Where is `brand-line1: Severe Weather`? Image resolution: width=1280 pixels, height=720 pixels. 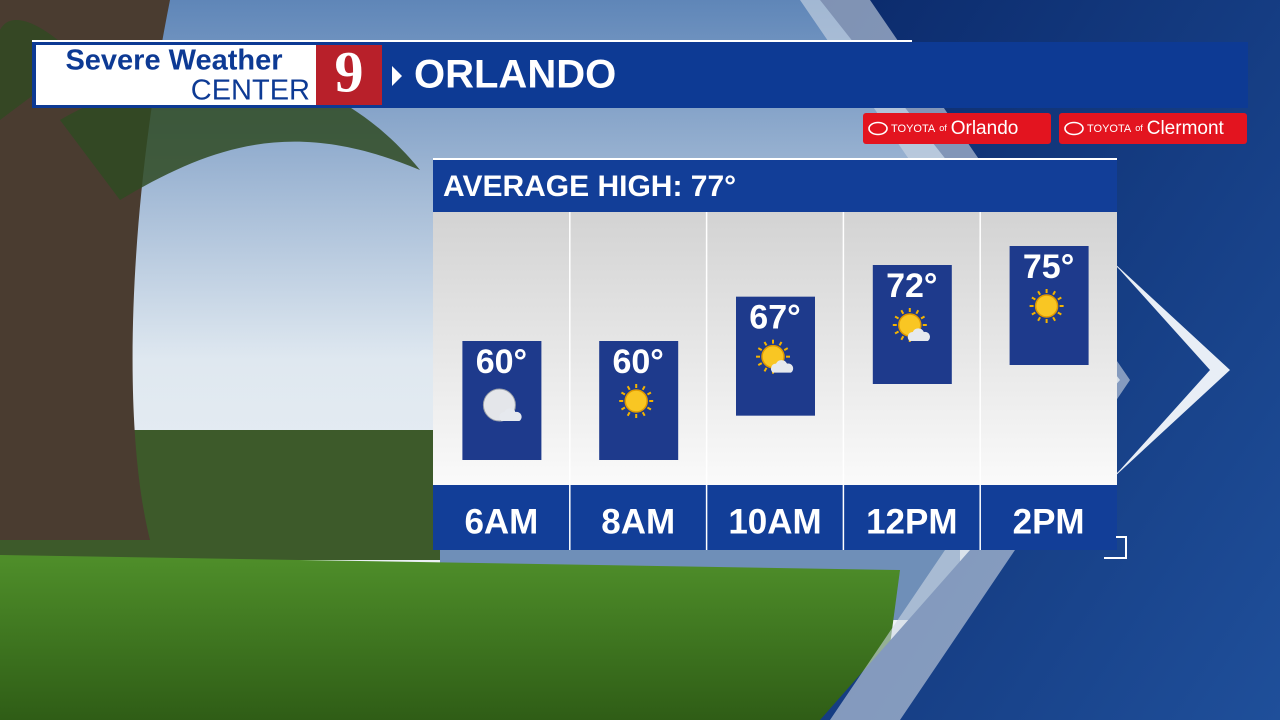 brand-line1: Severe Weather is located at coordinates (173, 61).